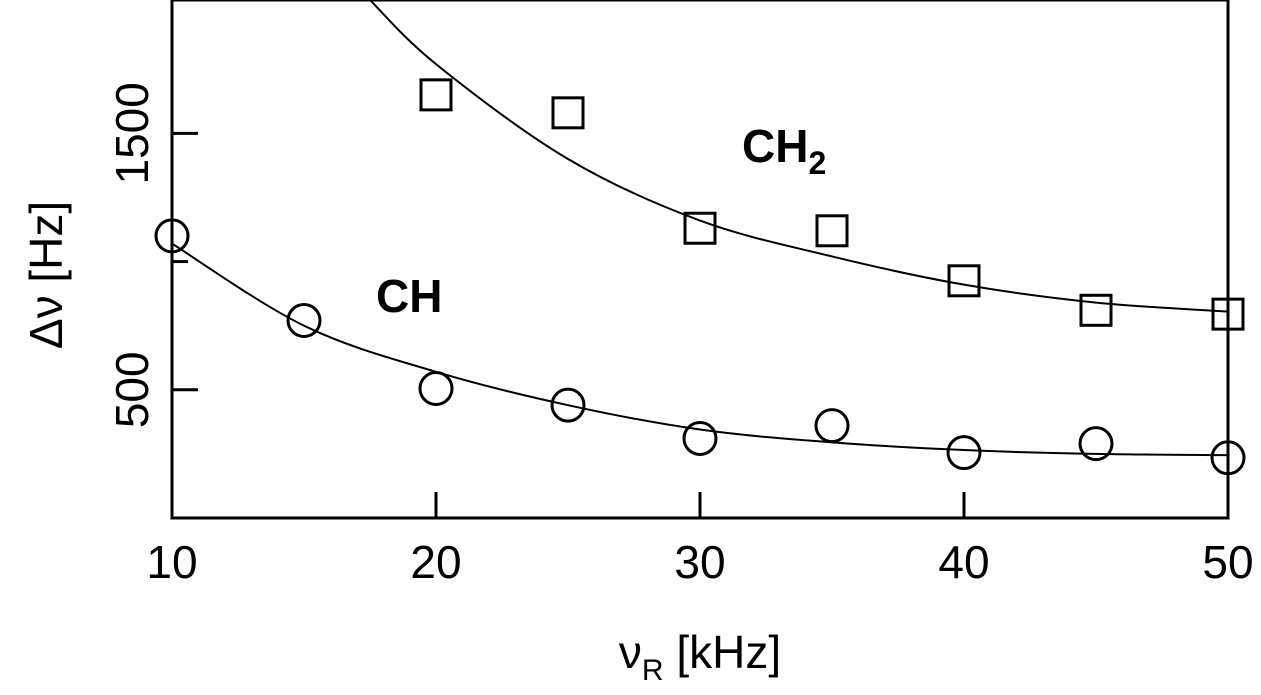 The width and height of the screenshot is (1261, 695). I want to click on series-label-ch: CH, so click(409, 296).